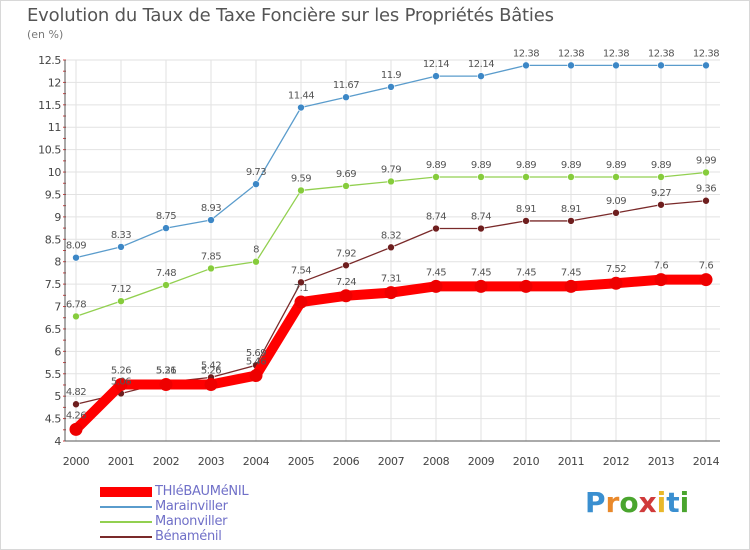 The height and width of the screenshot is (550, 750). I want to click on data-label-thiebaumenil: 7.1, so click(301, 288).